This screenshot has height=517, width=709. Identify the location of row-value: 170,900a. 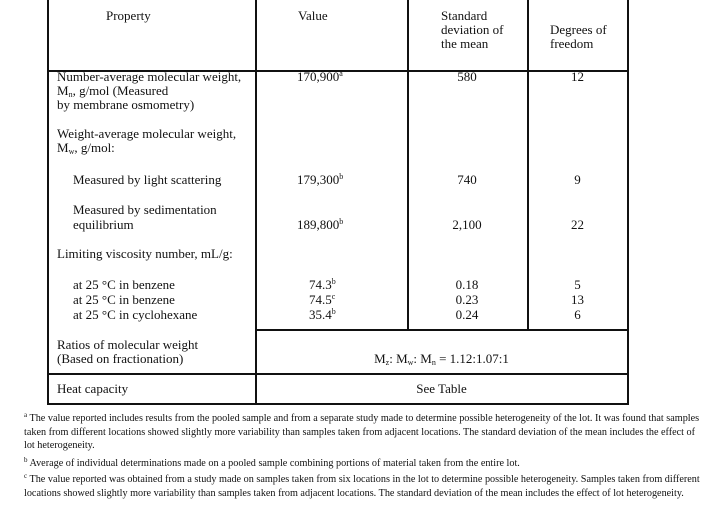
(320, 77).